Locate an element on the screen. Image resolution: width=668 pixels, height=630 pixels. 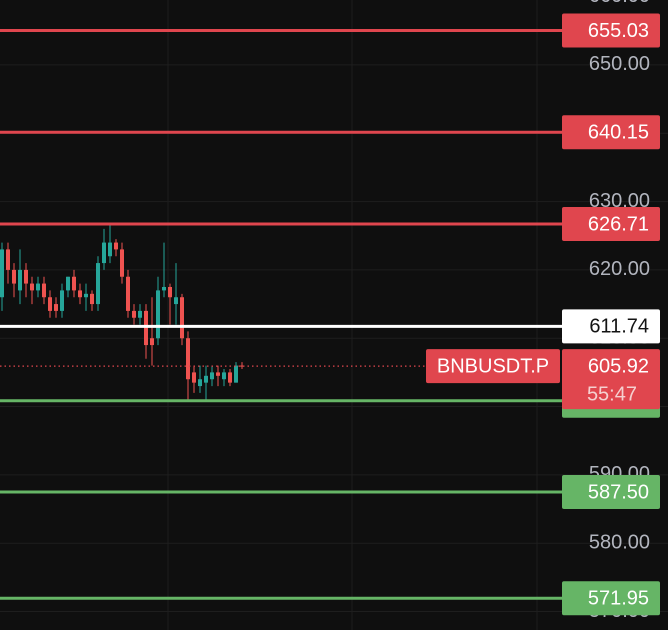
y-tick-label: 650.00 is located at coordinates (619, 64).